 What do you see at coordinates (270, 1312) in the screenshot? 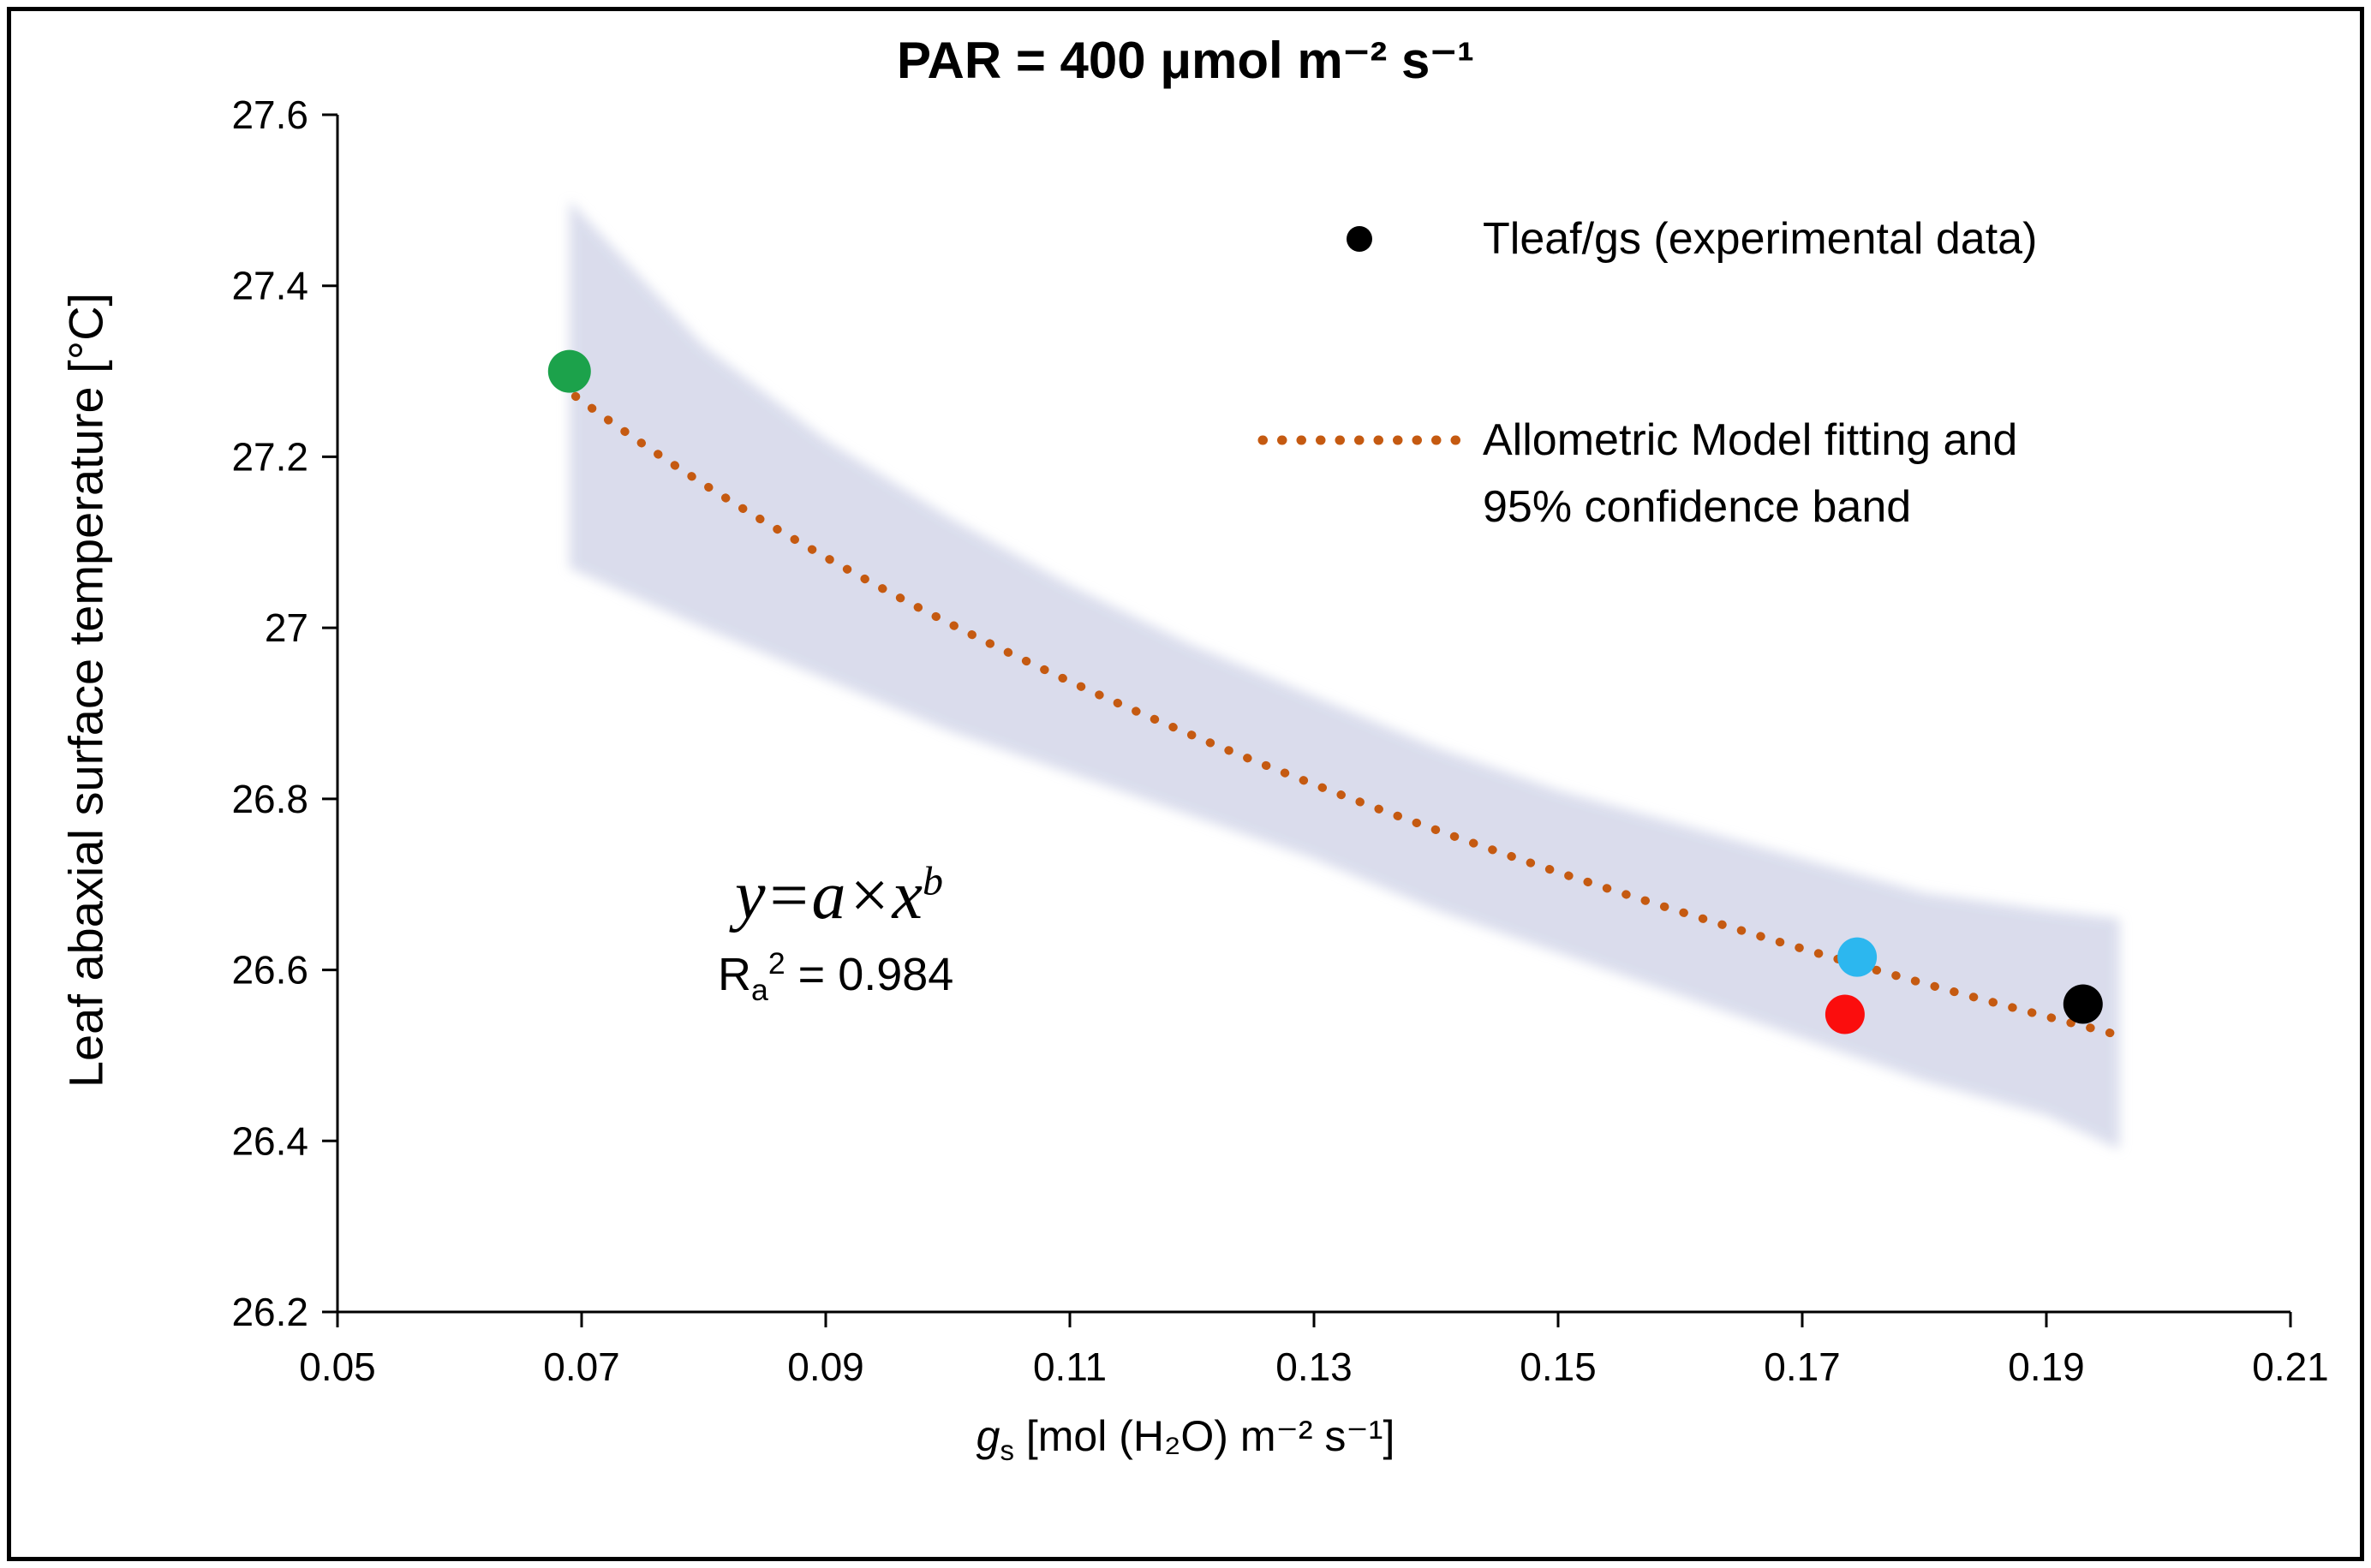
I see `y-tick-label: 26.2` at bounding box center [270, 1312].